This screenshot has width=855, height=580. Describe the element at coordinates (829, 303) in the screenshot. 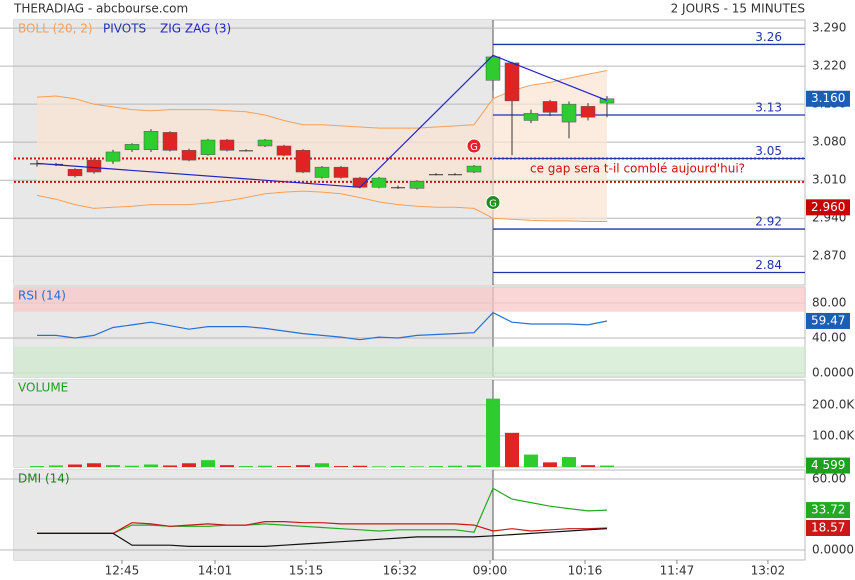

I see `y-tick-label: 80.00` at that location.